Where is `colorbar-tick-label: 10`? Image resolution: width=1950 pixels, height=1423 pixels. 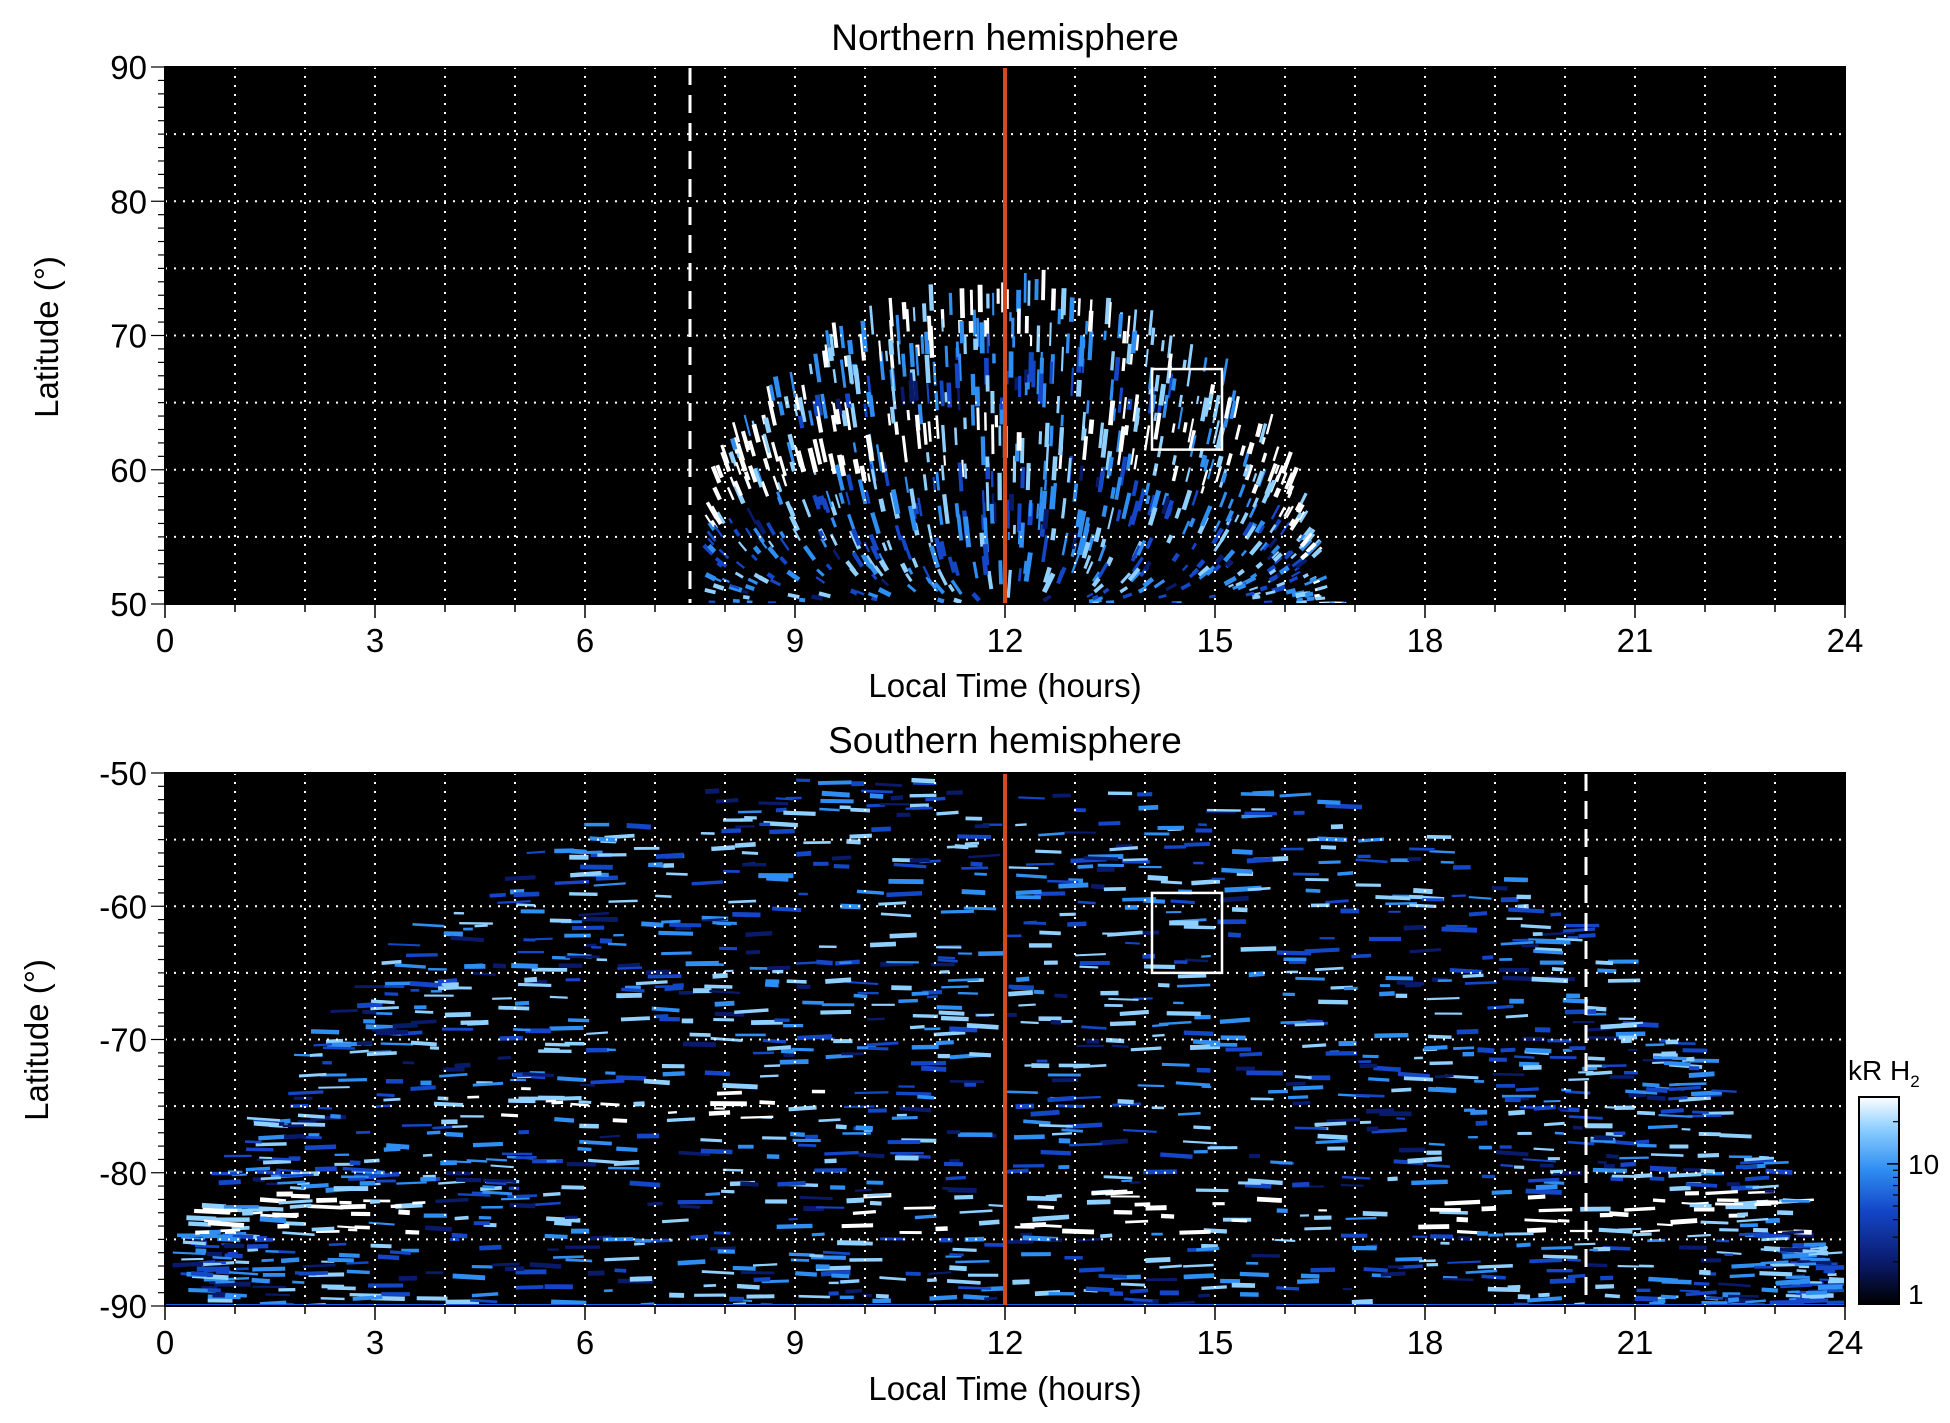 colorbar-tick-label: 10 is located at coordinates (1923, 1164).